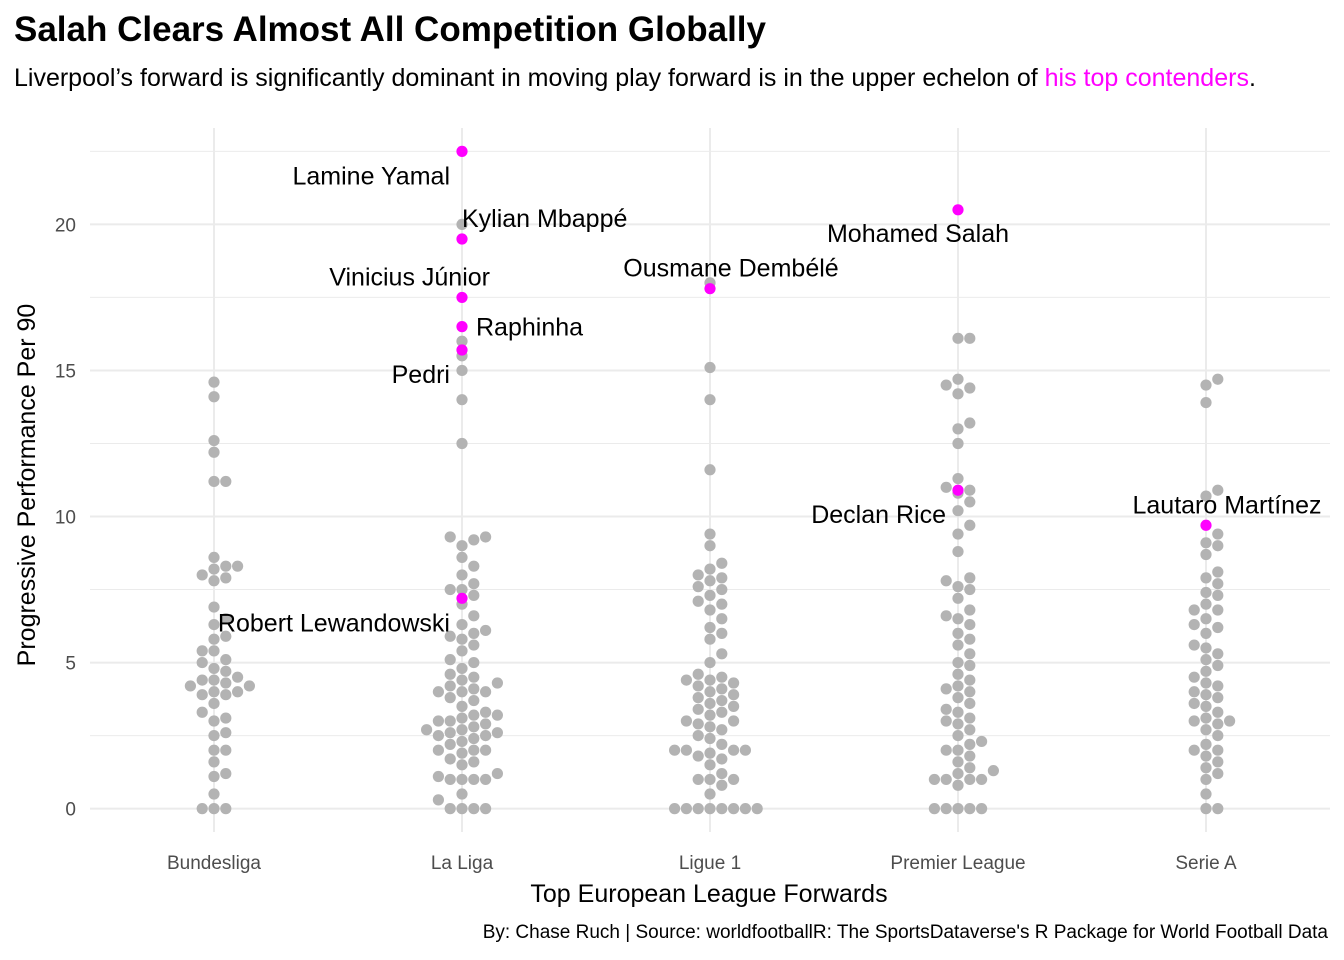  Describe the element at coordinates (70, 810) in the screenshot. I see `y-tick-label: 0` at that location.